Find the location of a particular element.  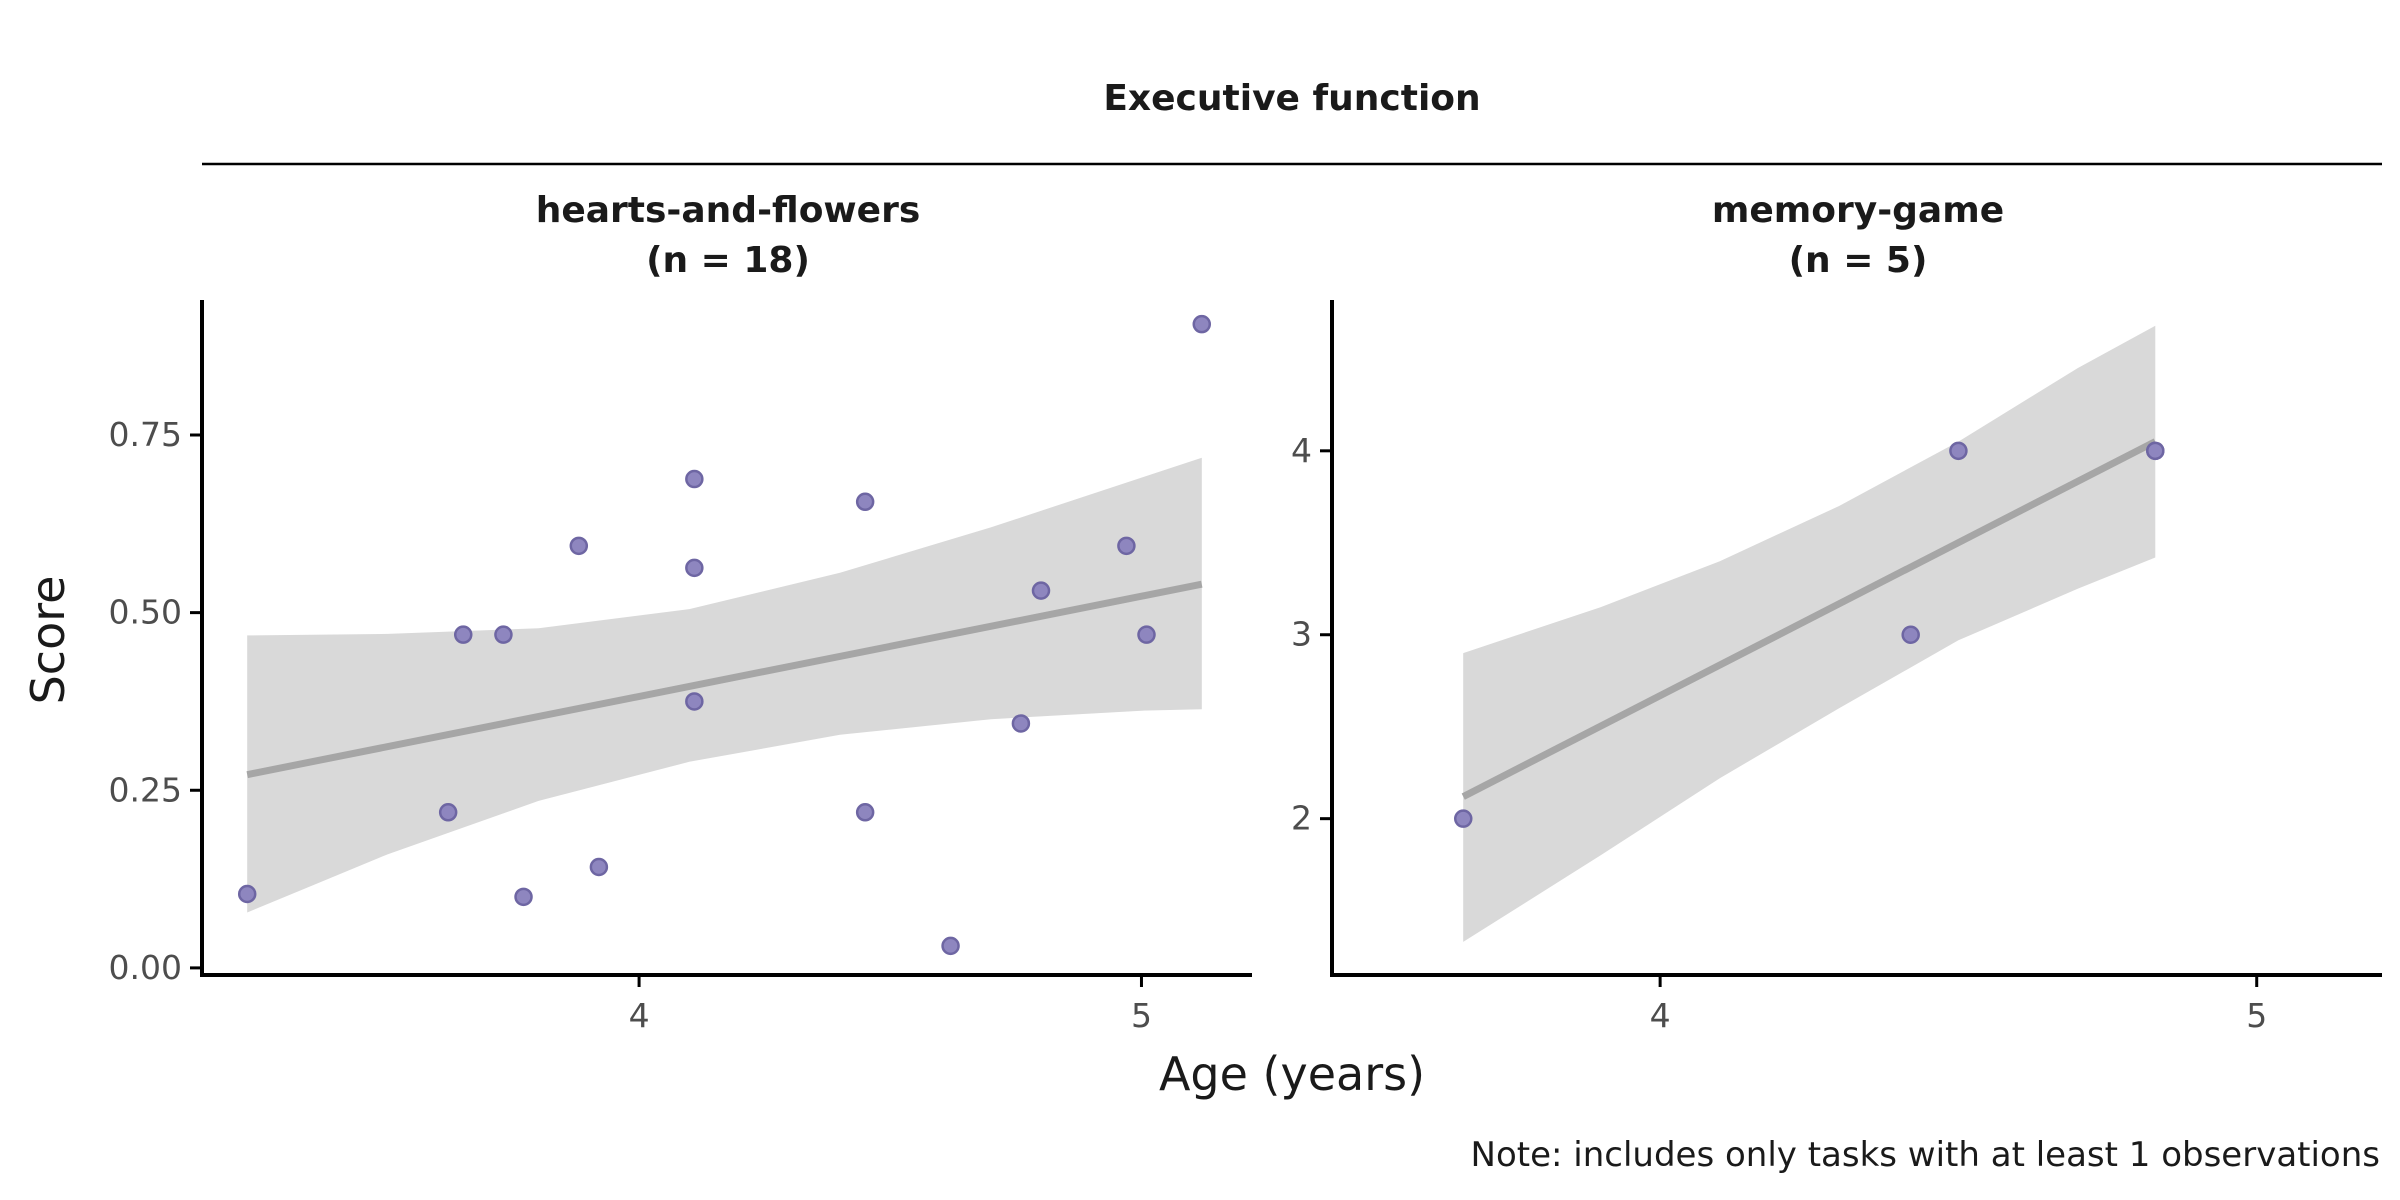

panel-subtitle: (n = 5) is located at coordinates (1858, 260).